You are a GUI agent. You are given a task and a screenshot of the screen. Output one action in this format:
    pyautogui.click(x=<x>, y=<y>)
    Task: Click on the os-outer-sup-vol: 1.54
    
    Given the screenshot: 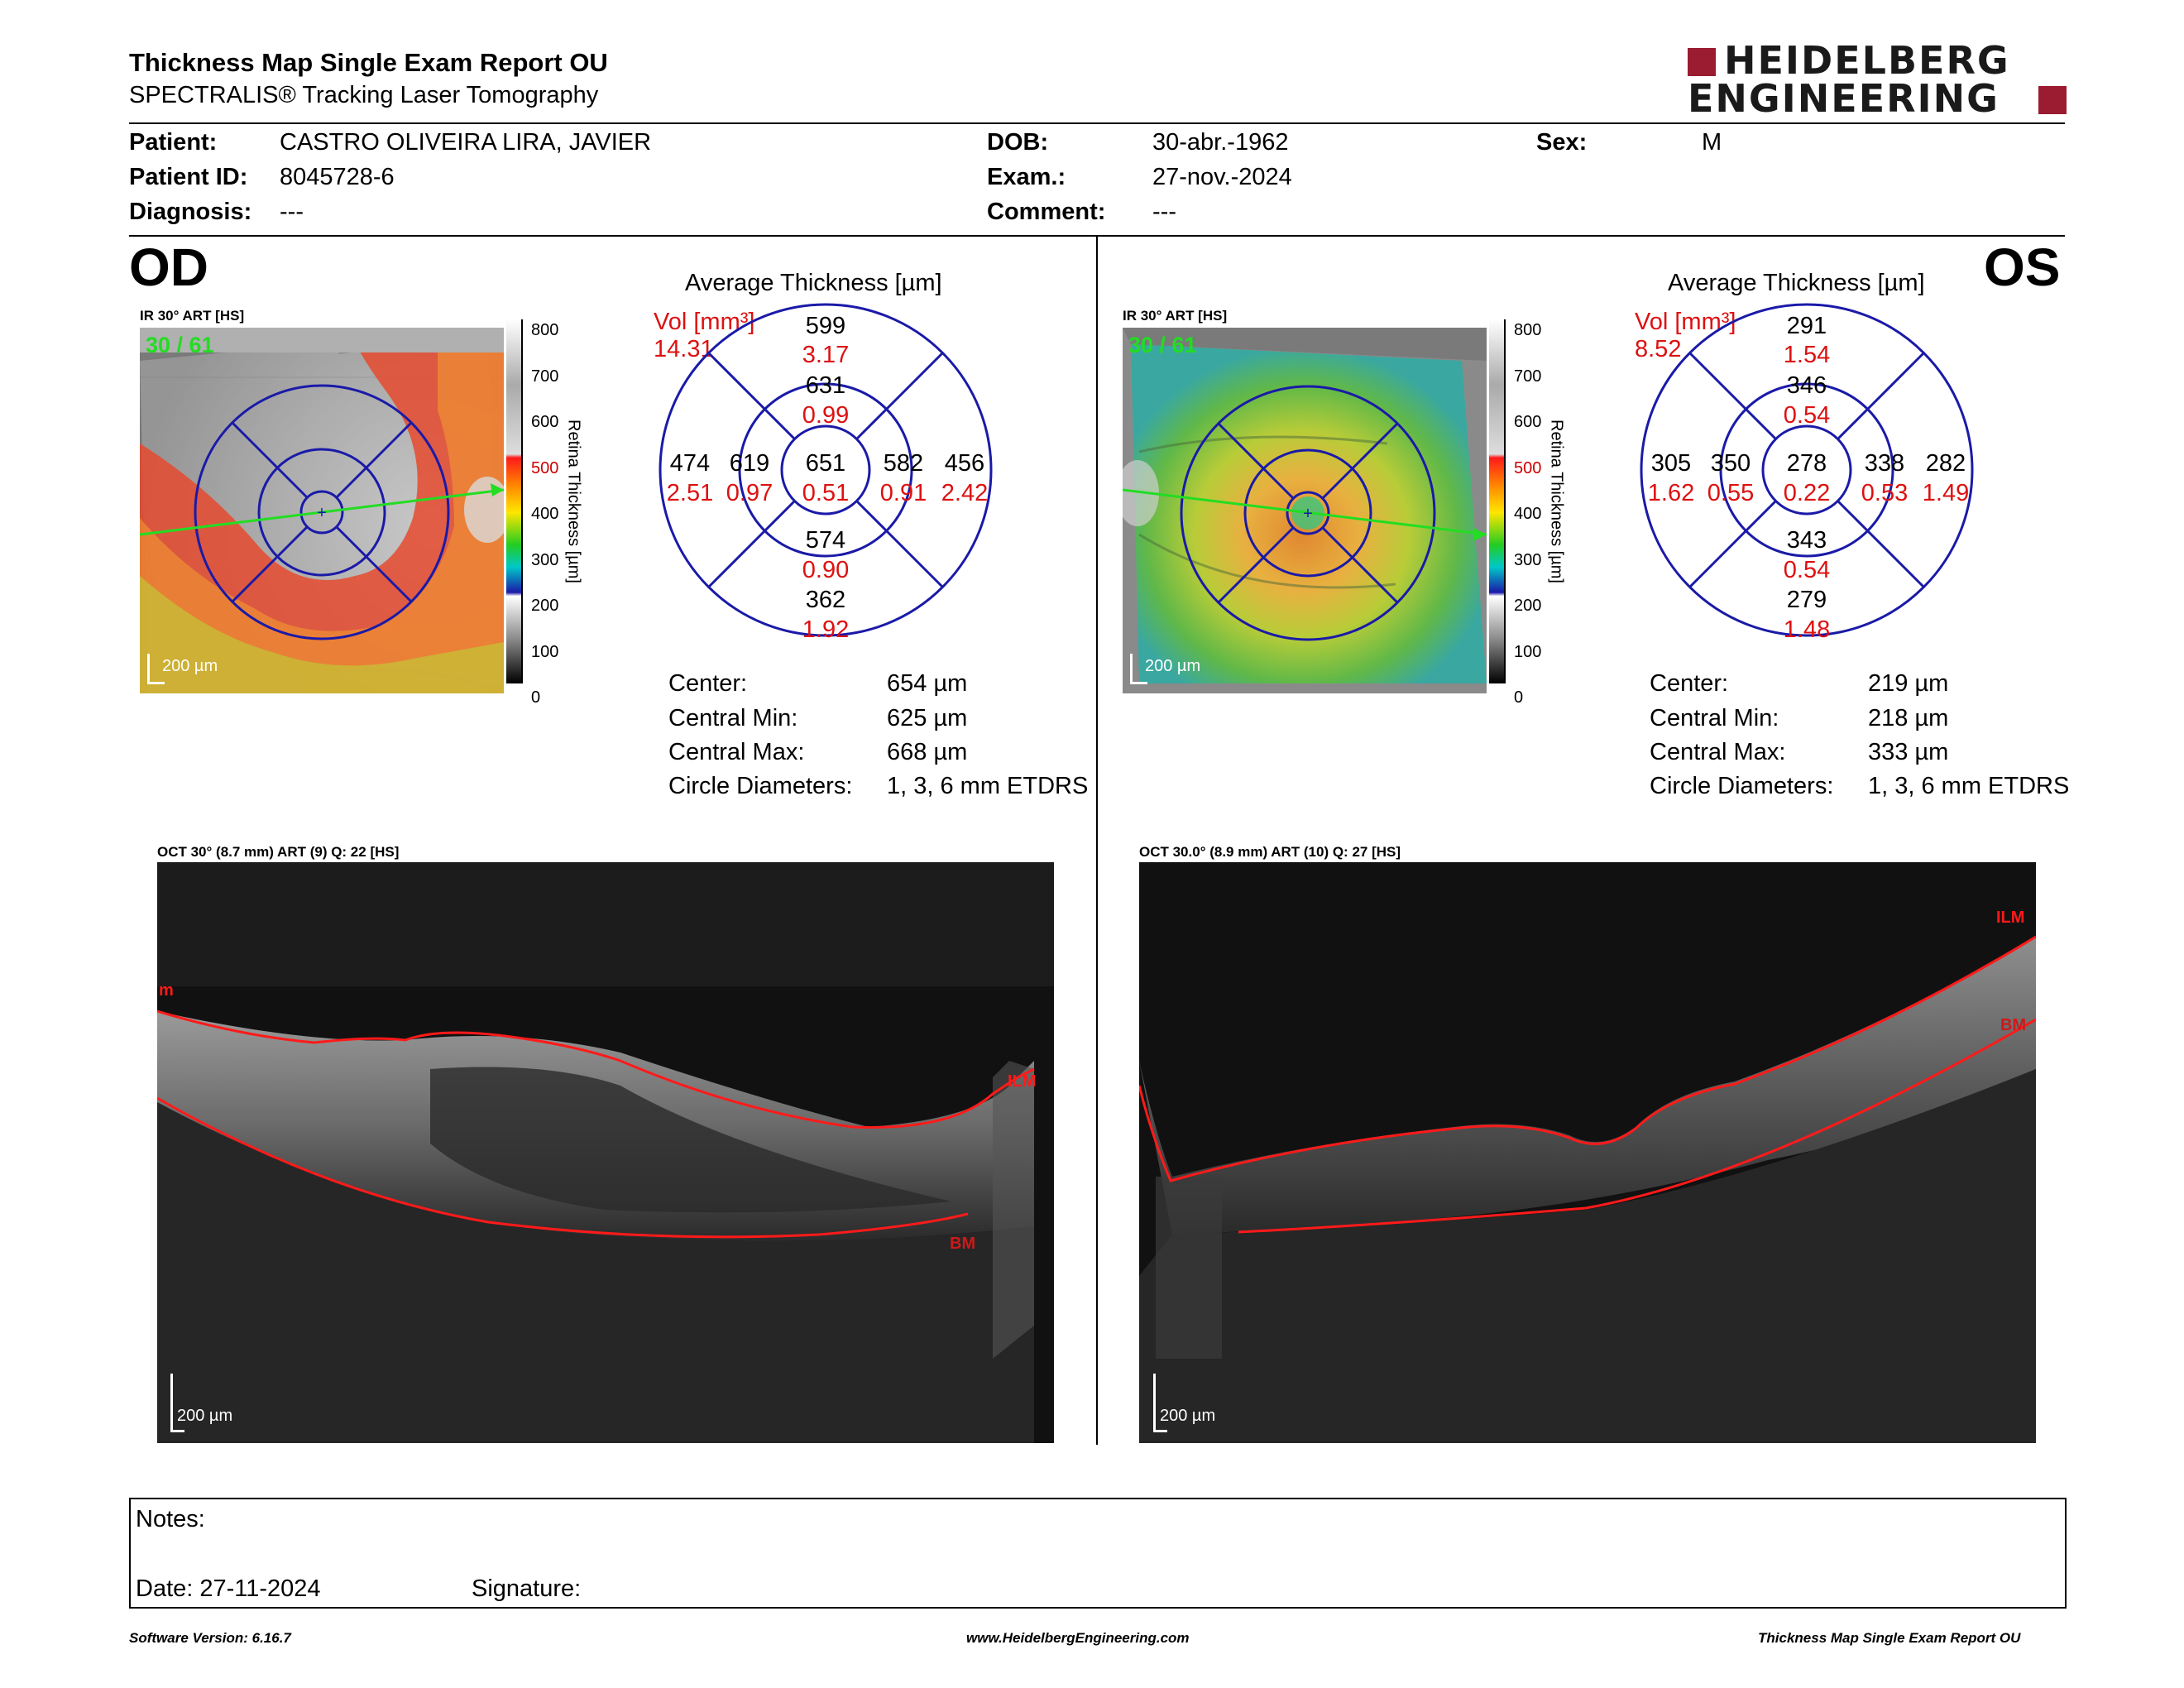 What is the action you would take?
    pyautogui.click(x=1807, y=355)
    